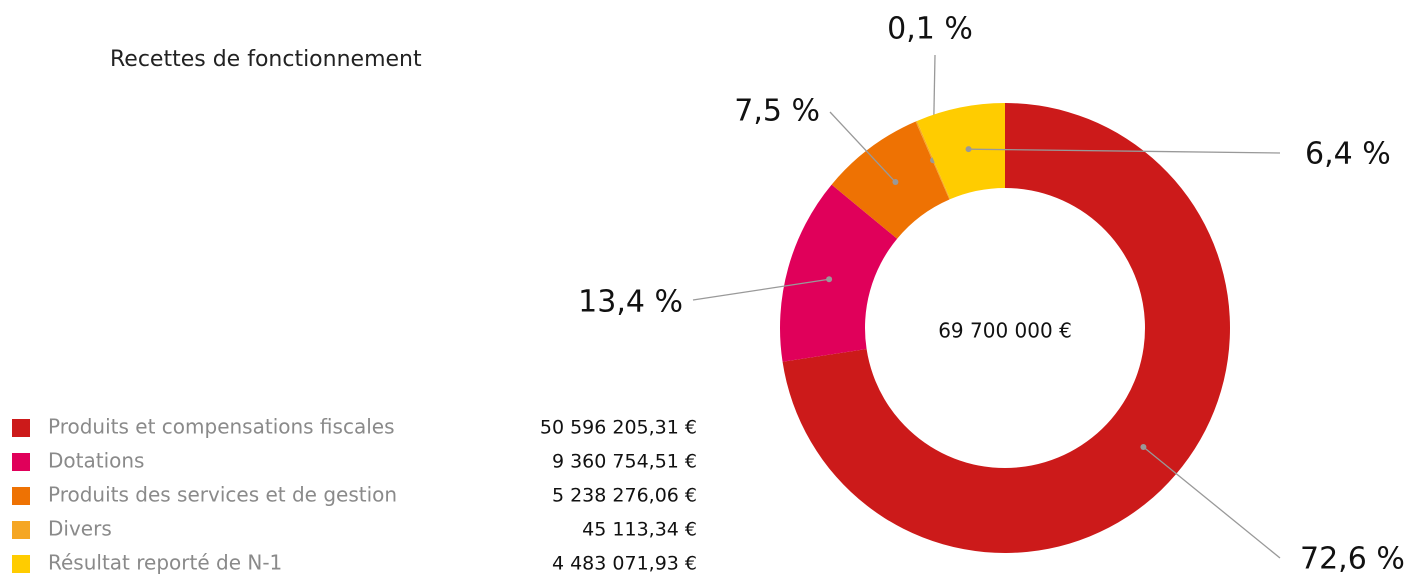  I want to click on chart-title: Recettes de fonctionnement, so click(266, 59).